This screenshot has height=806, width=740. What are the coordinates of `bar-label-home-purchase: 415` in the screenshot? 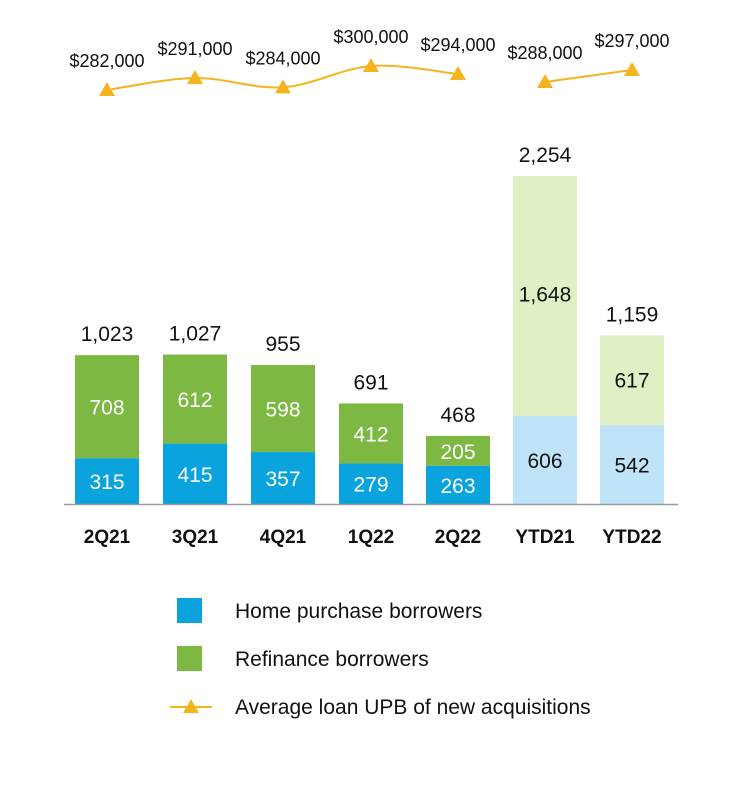 It's located at (194, 475).